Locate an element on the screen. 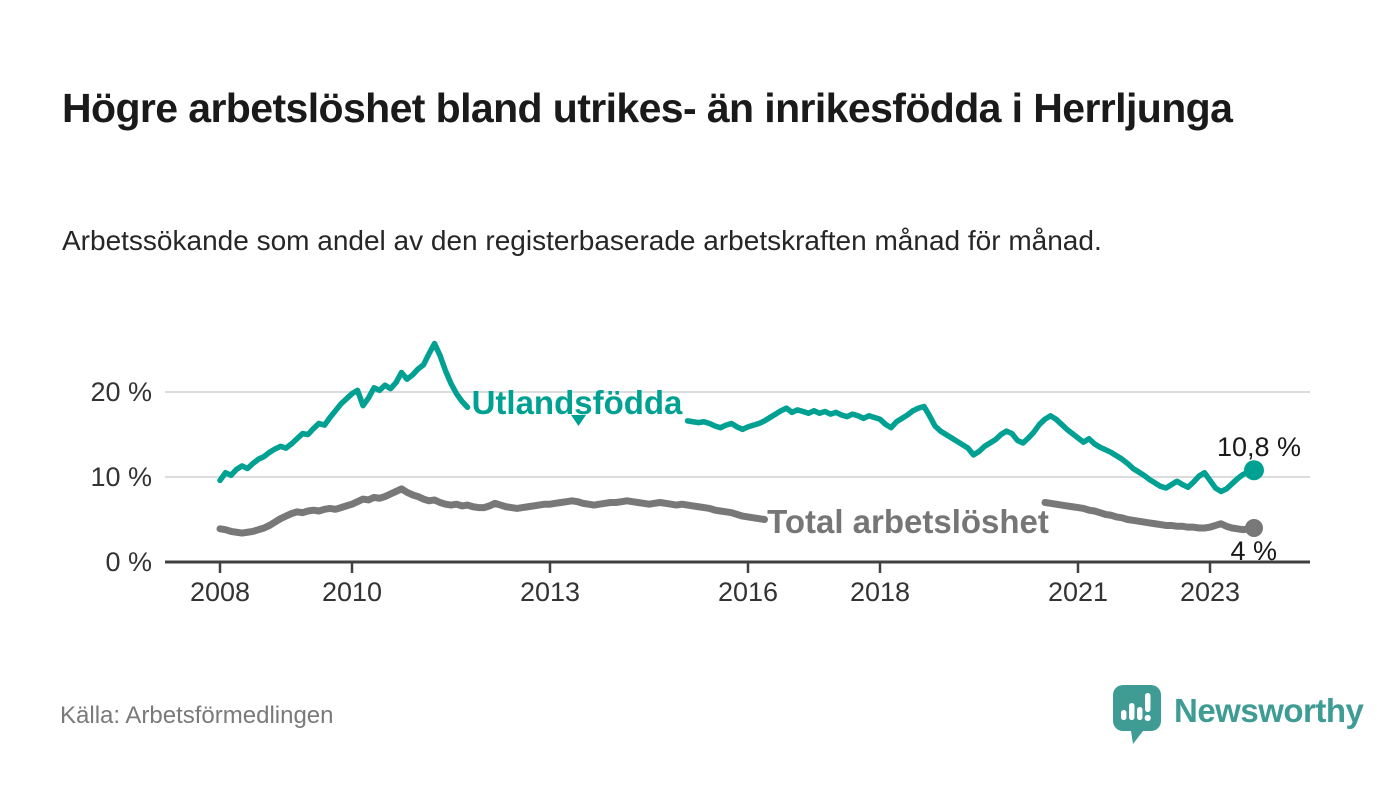 The image size is (1400, 794). source-note: Källa: Arbetsförmedlingen is located at coordinates (197, 715).